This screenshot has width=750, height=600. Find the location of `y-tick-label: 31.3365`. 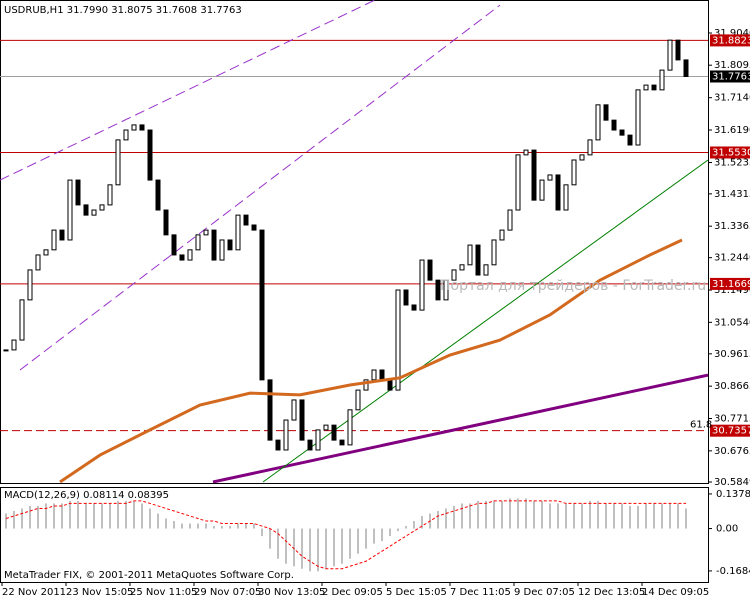

y-tick-label: 31.3365 is located at coordinates (732, 226).